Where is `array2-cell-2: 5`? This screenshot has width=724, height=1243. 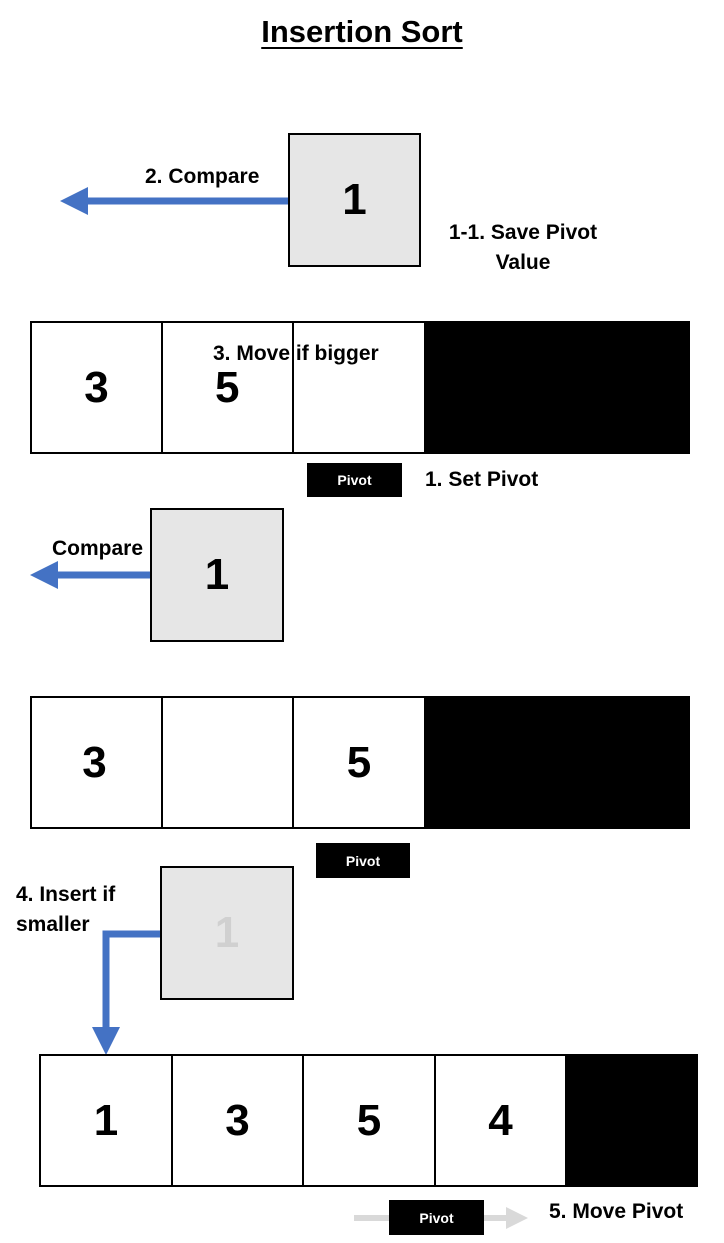
array2-cell-2: 5 is located at coordinates (359, 762).